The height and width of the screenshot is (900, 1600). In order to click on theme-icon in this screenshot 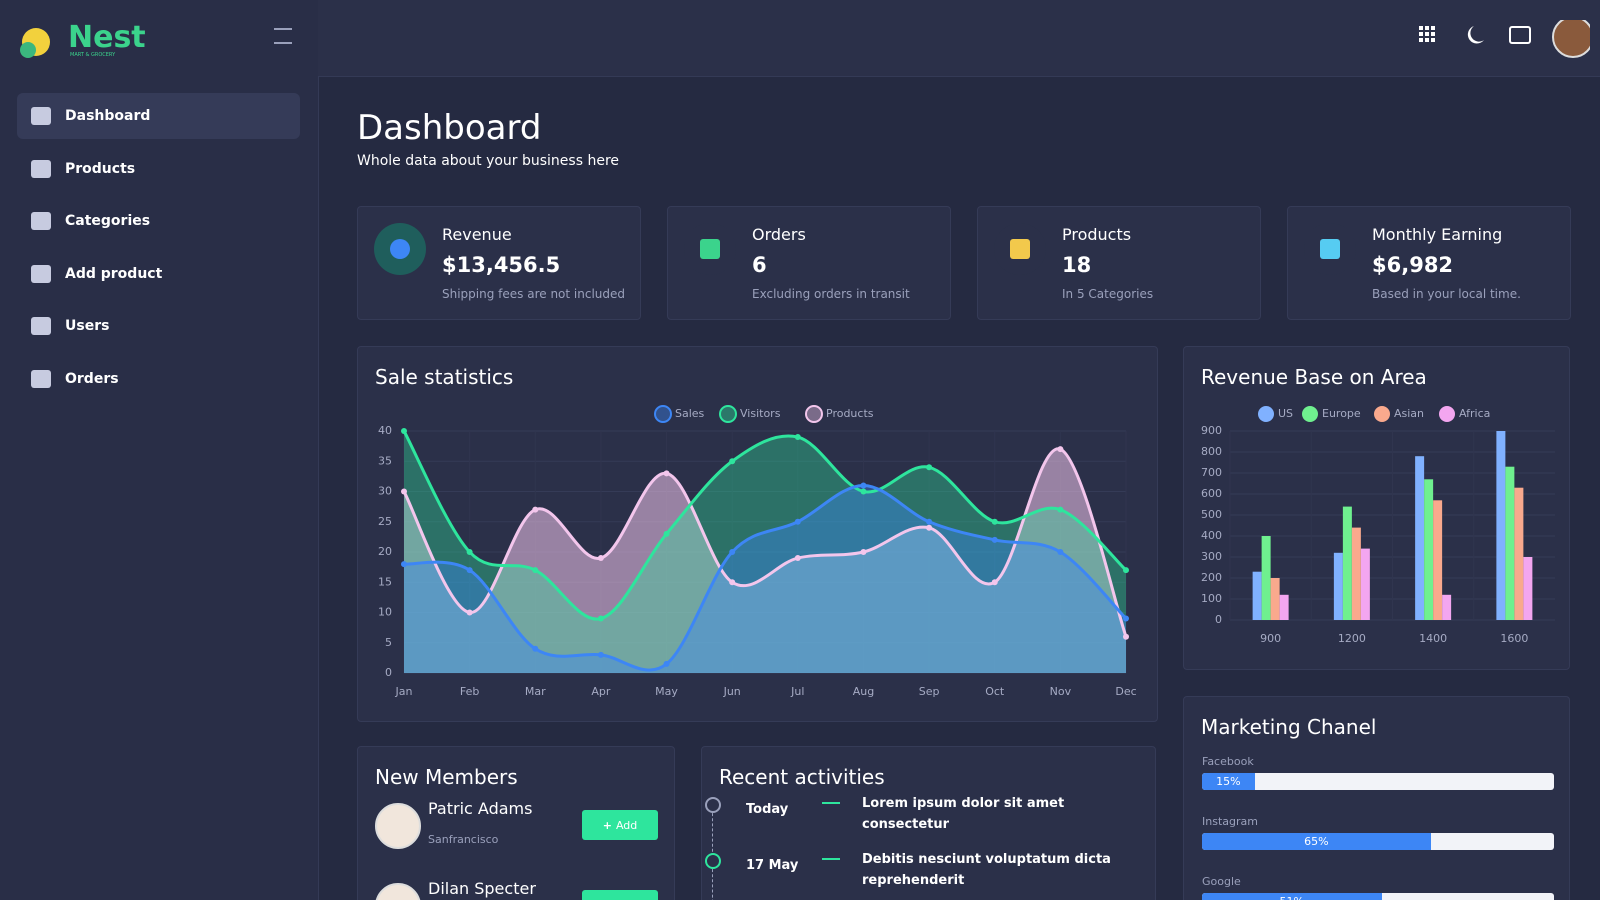, I will do `click(1475, 35)`.